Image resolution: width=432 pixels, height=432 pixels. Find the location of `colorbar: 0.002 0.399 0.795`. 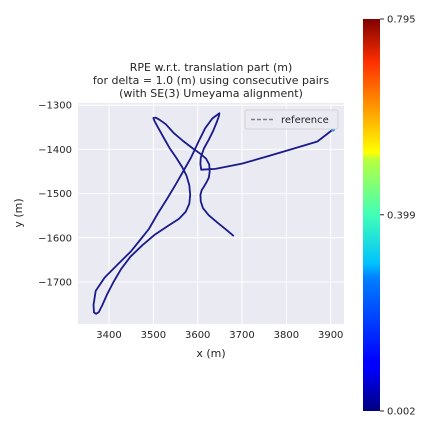

colorbar: 0.002 0.399 0.795 is located at coordinates (389, 216).